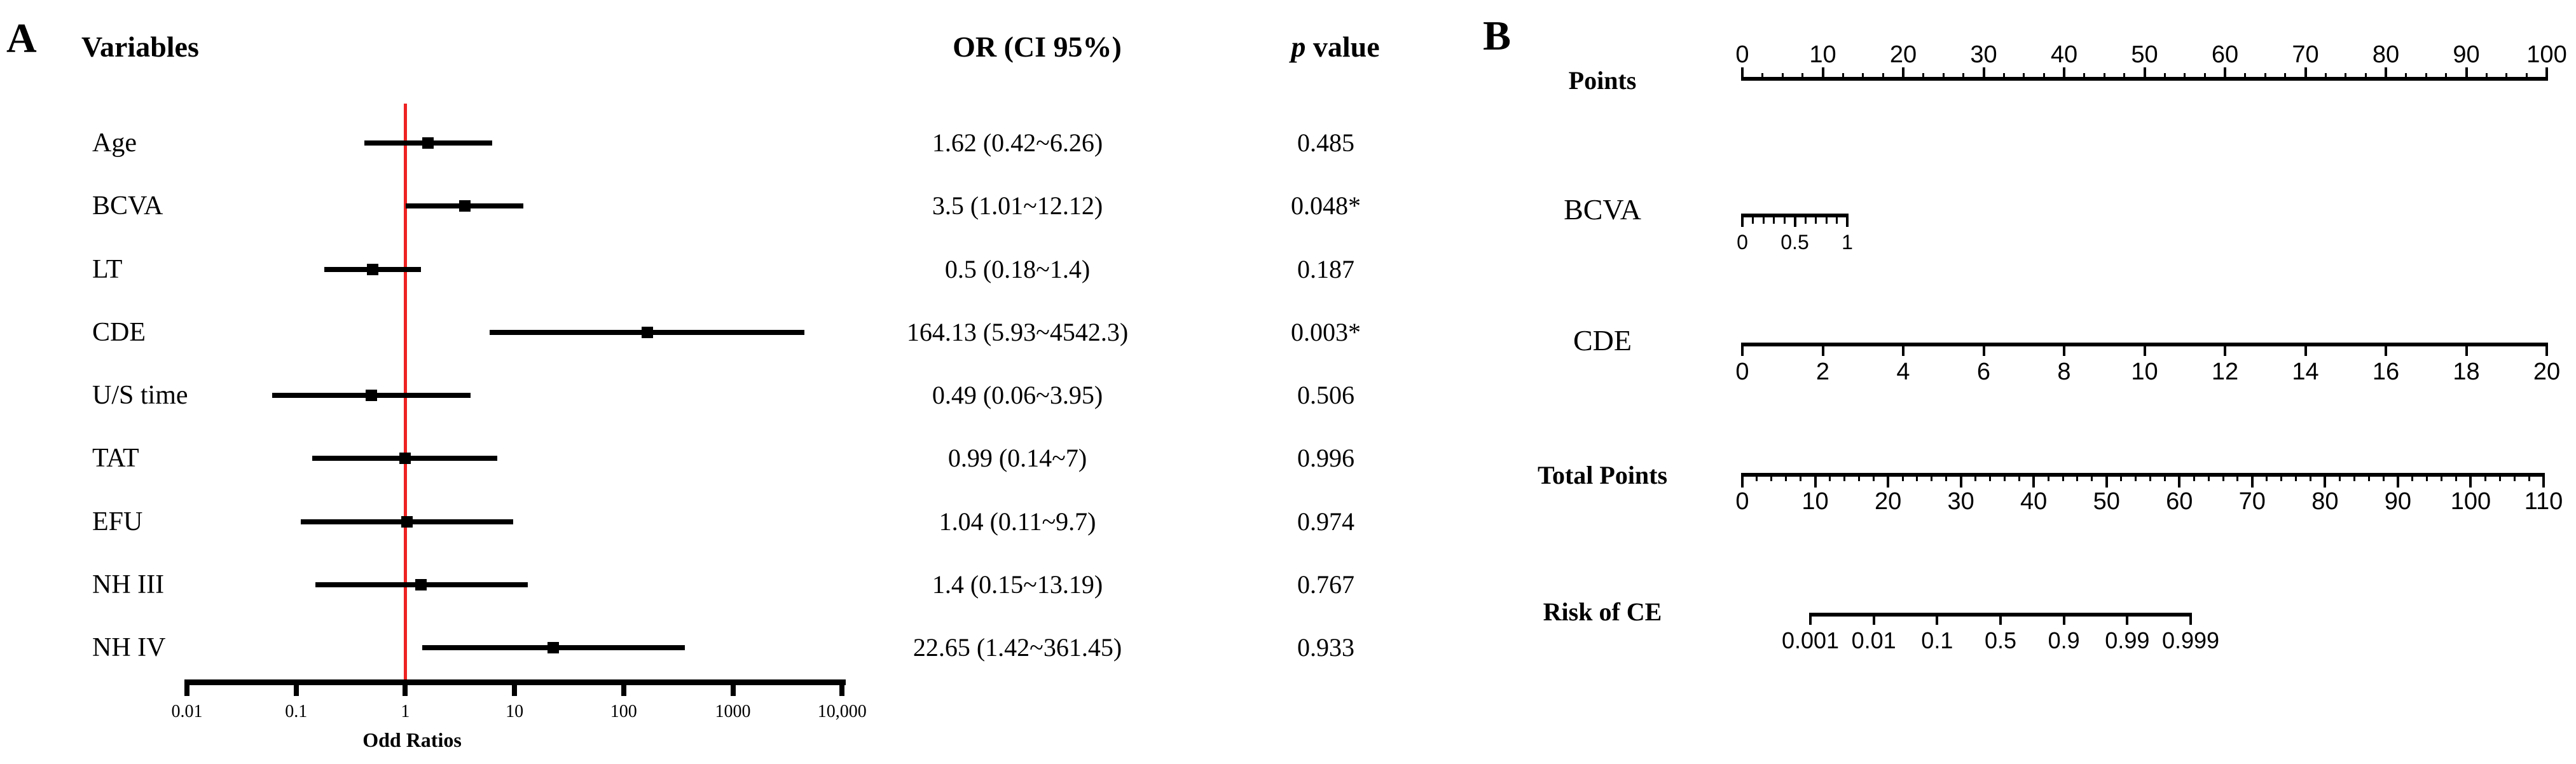 This screenshot has width=2576, height=764. I want to click on scale-tick-label-bcva: 0.5, so click(1794, 242).